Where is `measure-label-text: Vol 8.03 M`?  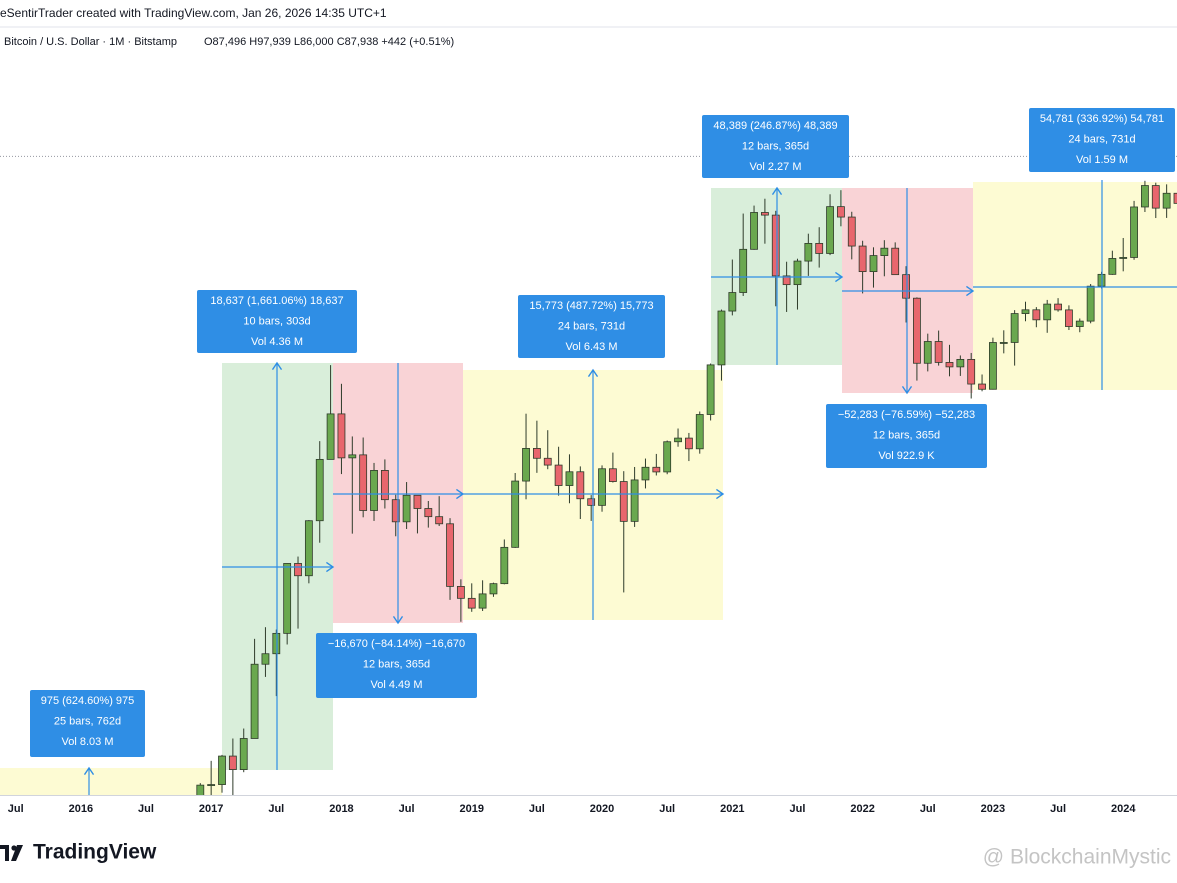
measure-label-text: Vol 8.03 M is located at coordinates (88, 742).